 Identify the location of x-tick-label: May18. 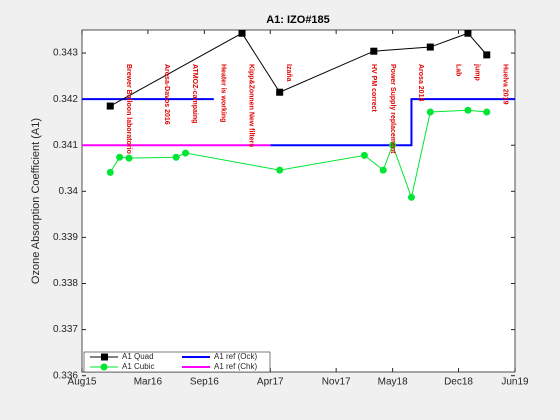
(393, 382).